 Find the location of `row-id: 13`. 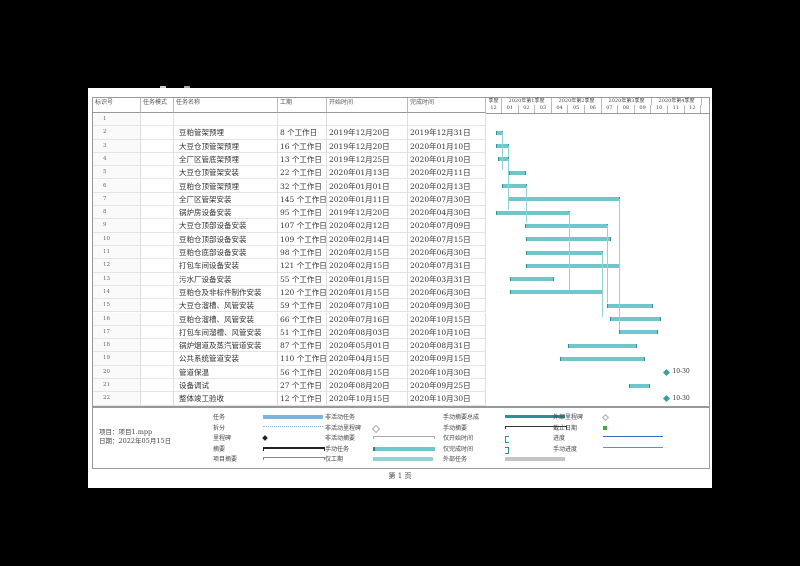

row-id: 13 is located at coordinates (117, 279).